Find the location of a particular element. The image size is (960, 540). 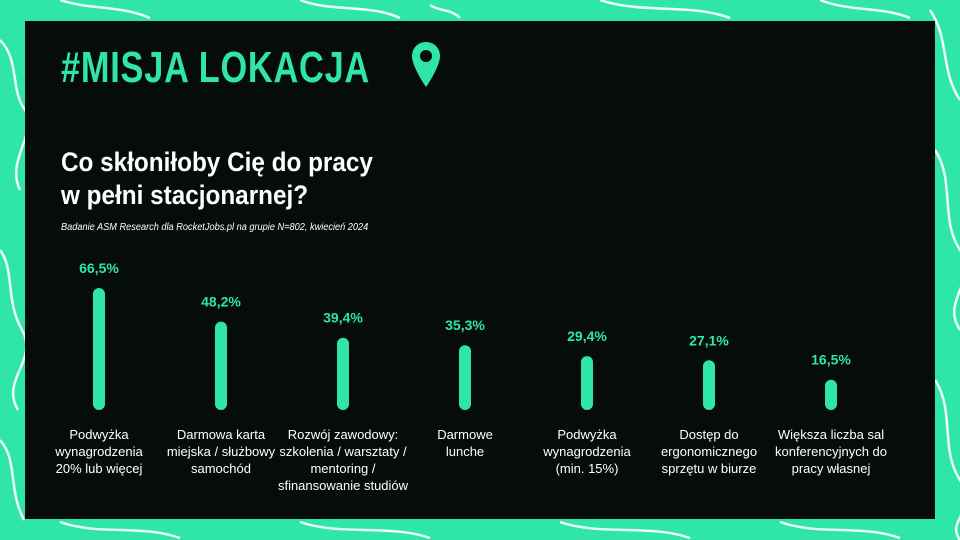

category-label-line: szkolenia / warsztaty / is located at coordinates (343, 451).